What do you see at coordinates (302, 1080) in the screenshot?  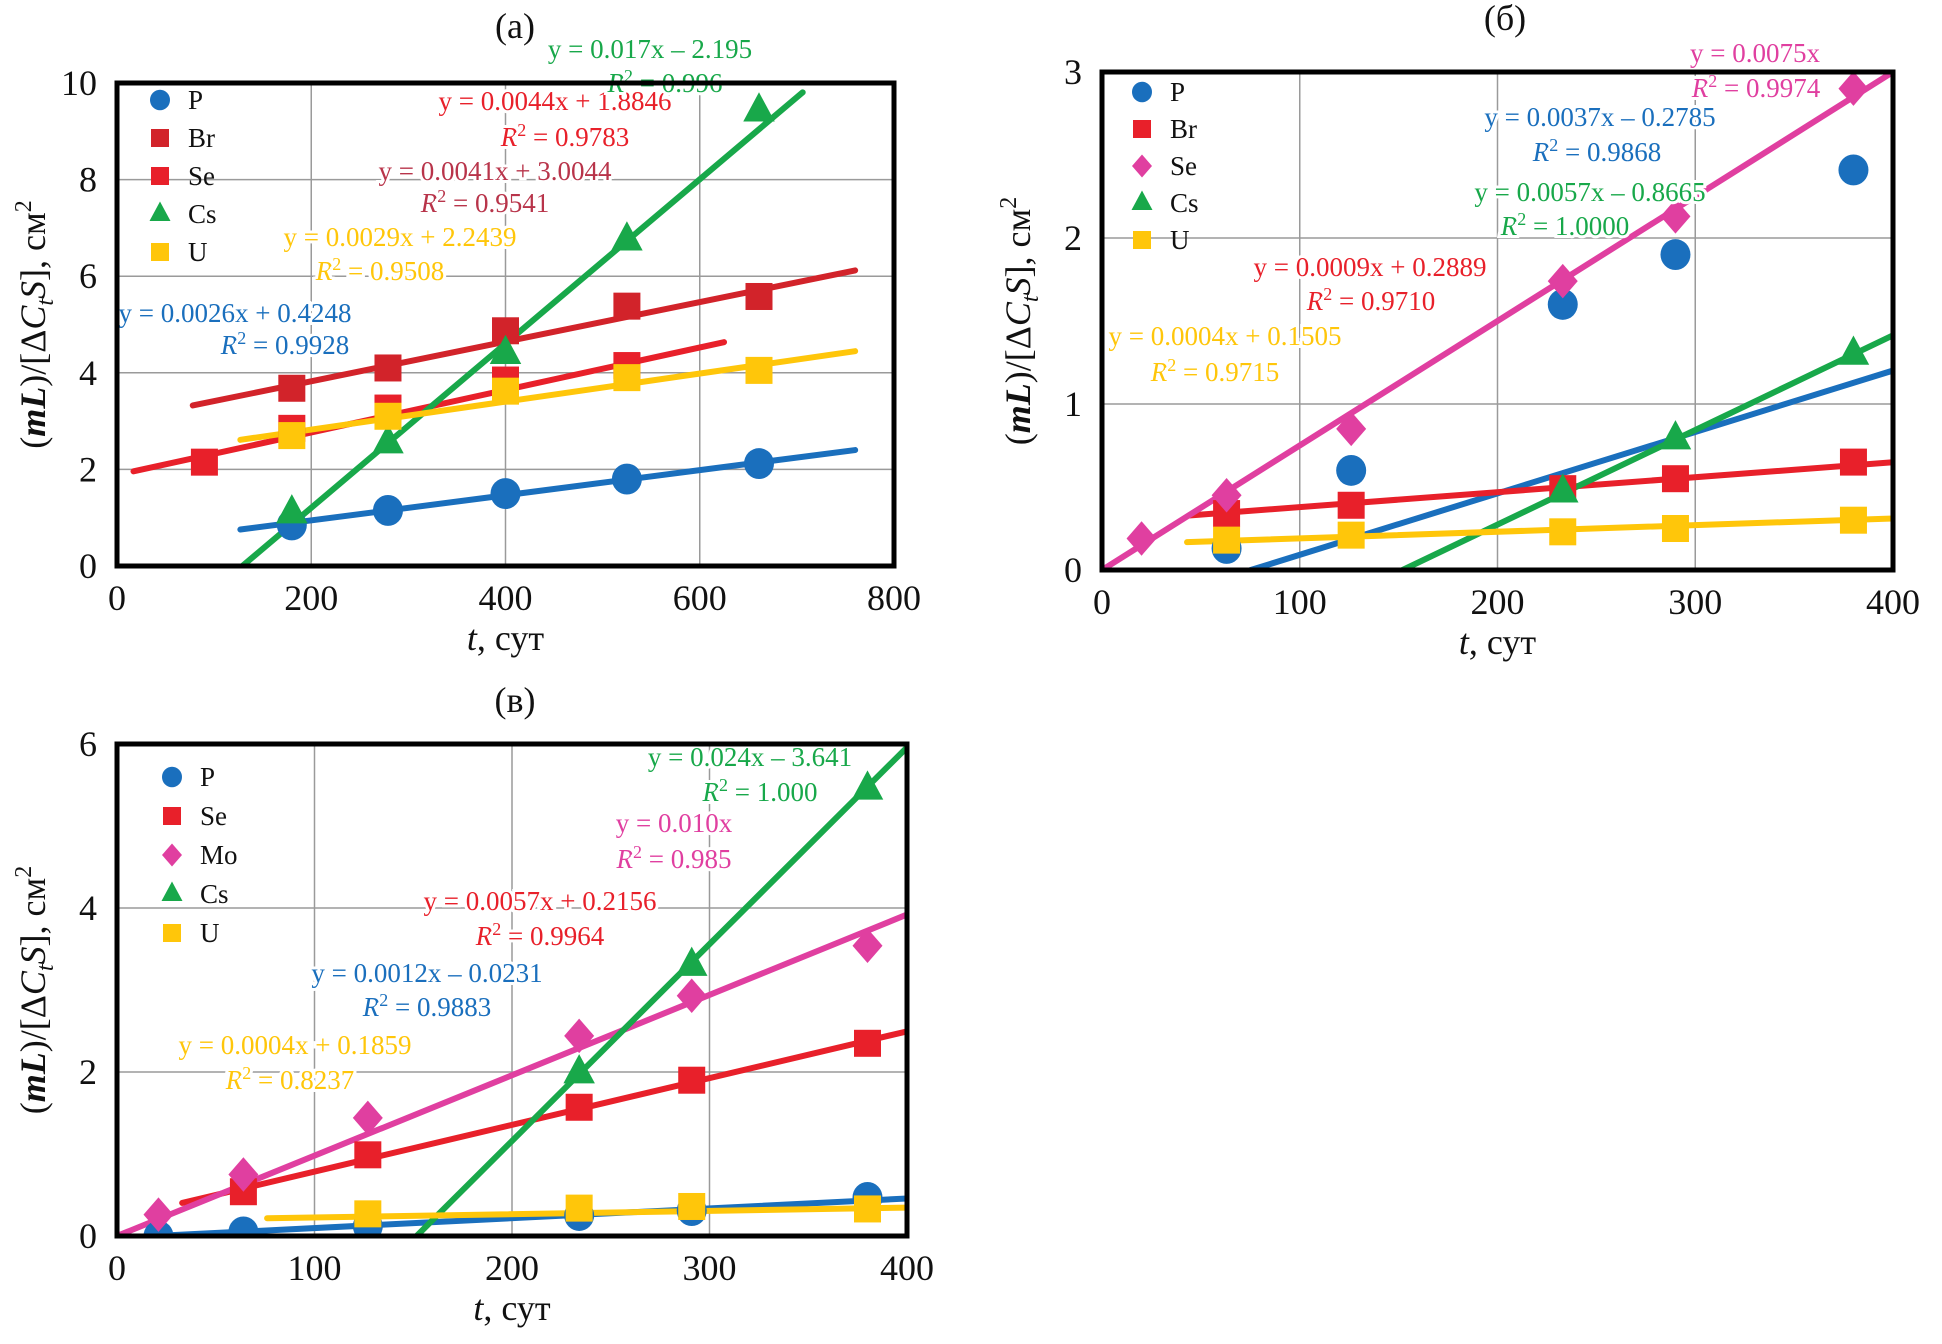 I see `r-squared-value: = 0.8237` at bounding box center [302, 1080].